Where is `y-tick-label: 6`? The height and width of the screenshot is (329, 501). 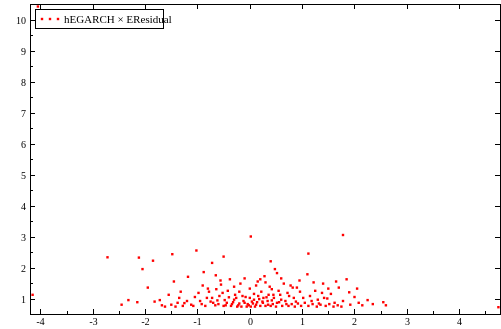
y-tick-label: 6 is located at coordinates (23, 145).